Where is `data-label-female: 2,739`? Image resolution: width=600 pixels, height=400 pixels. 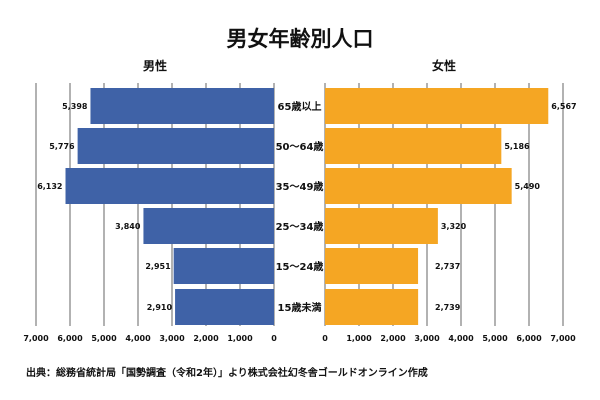
data-label-female: 2,739 is located at coordinates (448, 307).